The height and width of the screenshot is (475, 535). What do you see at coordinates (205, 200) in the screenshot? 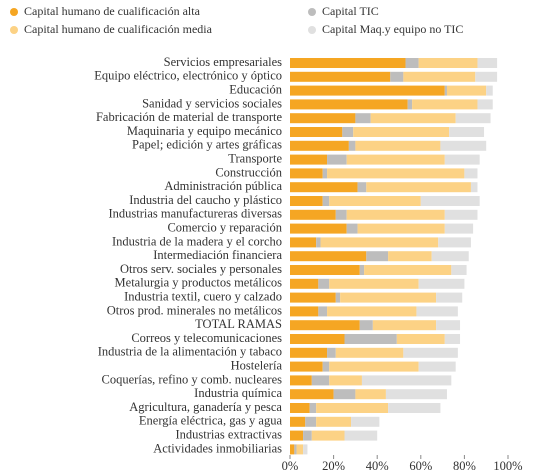
I see `y-tick-label: Industria del caucho y plástico` at bounding box center [205, 200].